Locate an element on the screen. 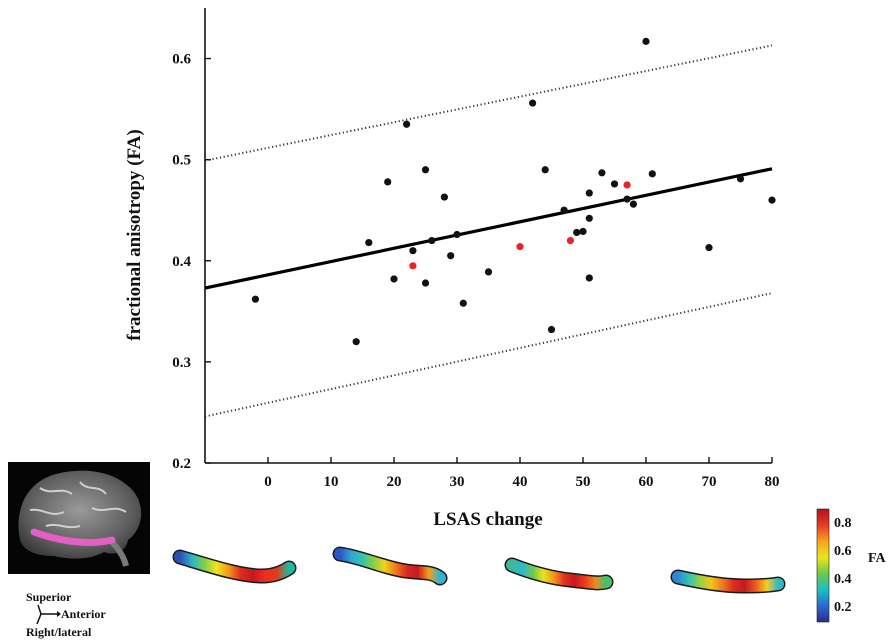 This screenshot has height=644, width=891. x-tick-label: 20 is located at coordinates (394, 482).